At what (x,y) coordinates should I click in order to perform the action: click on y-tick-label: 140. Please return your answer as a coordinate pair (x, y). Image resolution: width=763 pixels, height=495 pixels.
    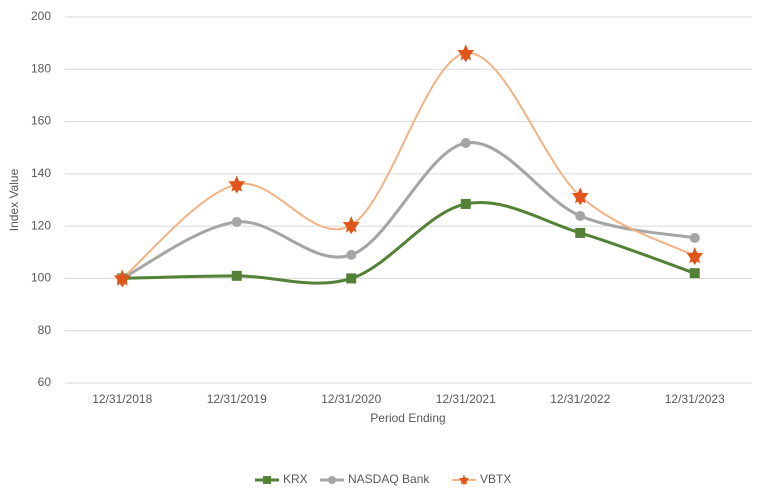
    Looking at the image, I should click on (41, 173).